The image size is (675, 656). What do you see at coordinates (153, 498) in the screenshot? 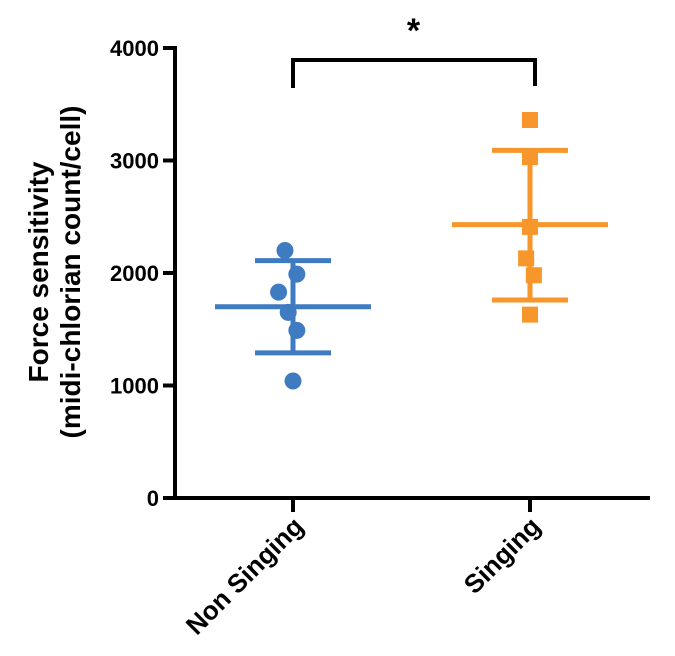
I see `y-tick-label: 0` at bounding box center [153, 498].